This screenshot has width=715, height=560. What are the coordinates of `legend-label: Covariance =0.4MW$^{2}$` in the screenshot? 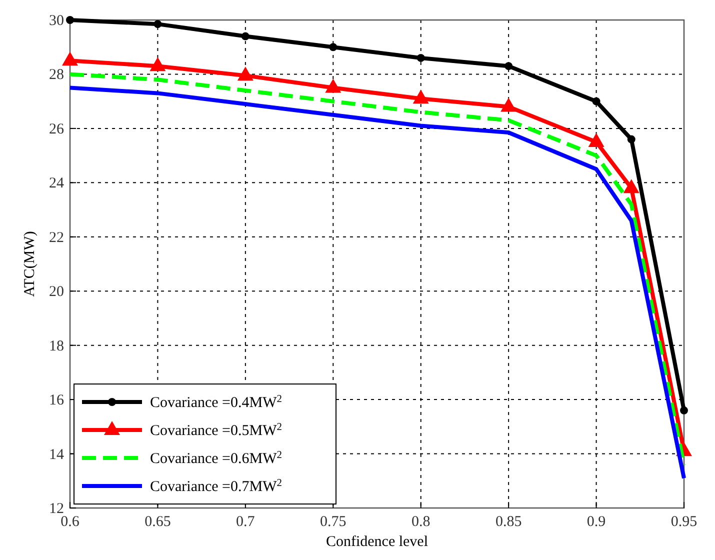 It's located at (216, 402).